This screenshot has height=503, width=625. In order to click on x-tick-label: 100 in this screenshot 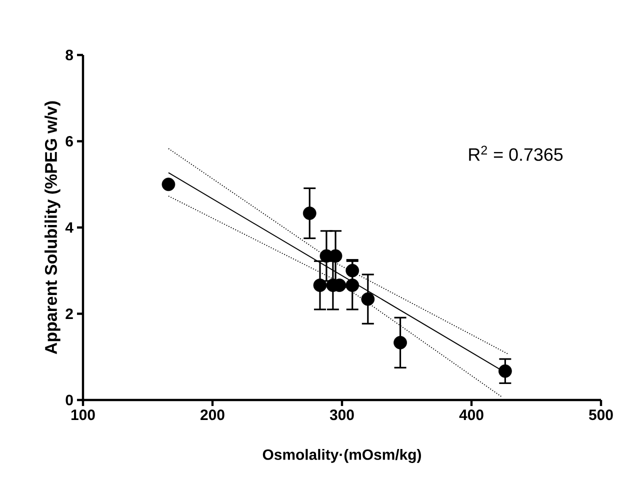, I will do `click(83, 415)`.